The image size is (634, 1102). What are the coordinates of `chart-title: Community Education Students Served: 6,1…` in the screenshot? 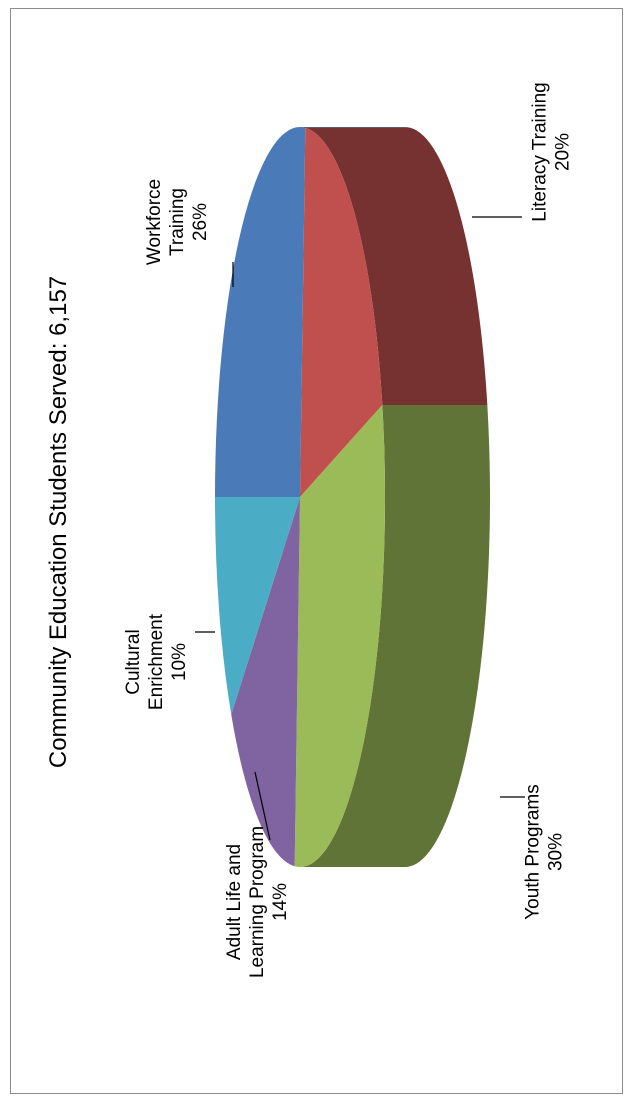 It's located at (58, 522).